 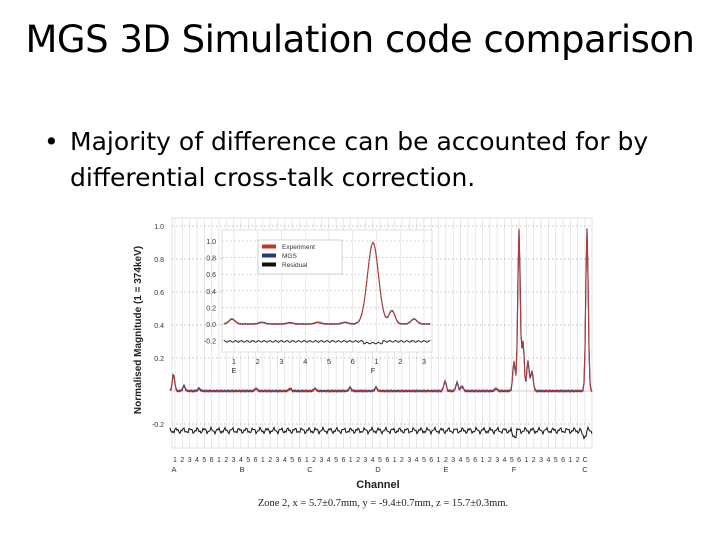 I want to click on inset-group-label: E, so click(x=233, y=370).